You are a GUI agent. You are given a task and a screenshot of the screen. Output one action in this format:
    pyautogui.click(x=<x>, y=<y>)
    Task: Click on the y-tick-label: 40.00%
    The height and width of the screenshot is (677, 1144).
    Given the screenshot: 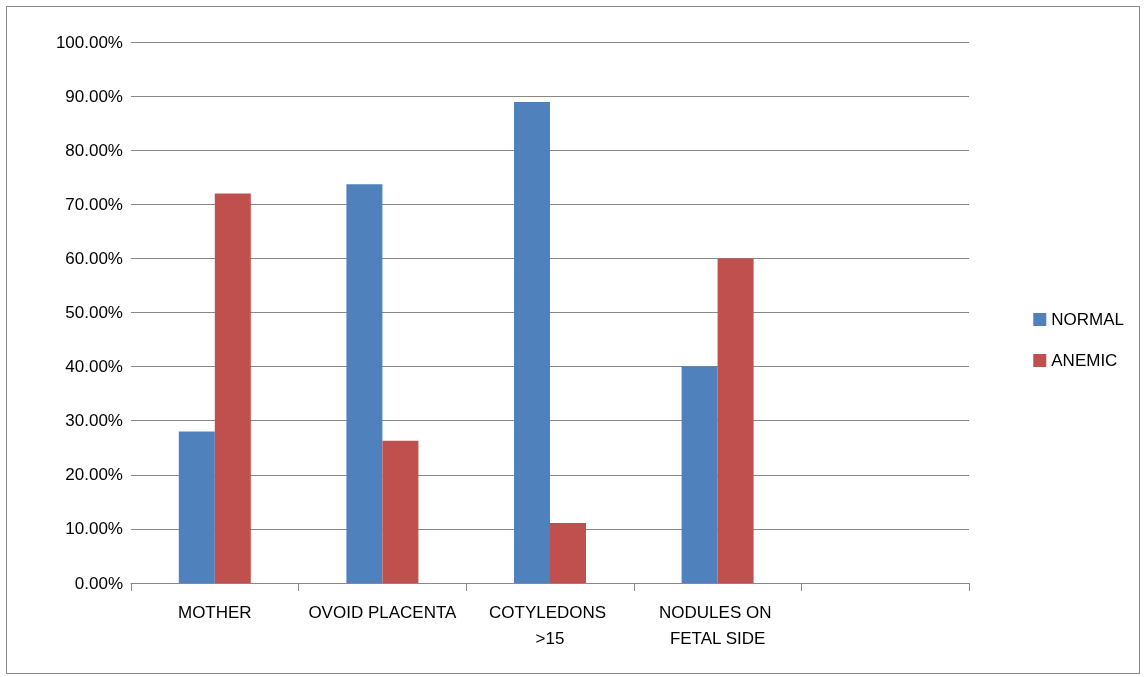 What is the action you would take?
    pyautogui.click(x=94, y=367)
    